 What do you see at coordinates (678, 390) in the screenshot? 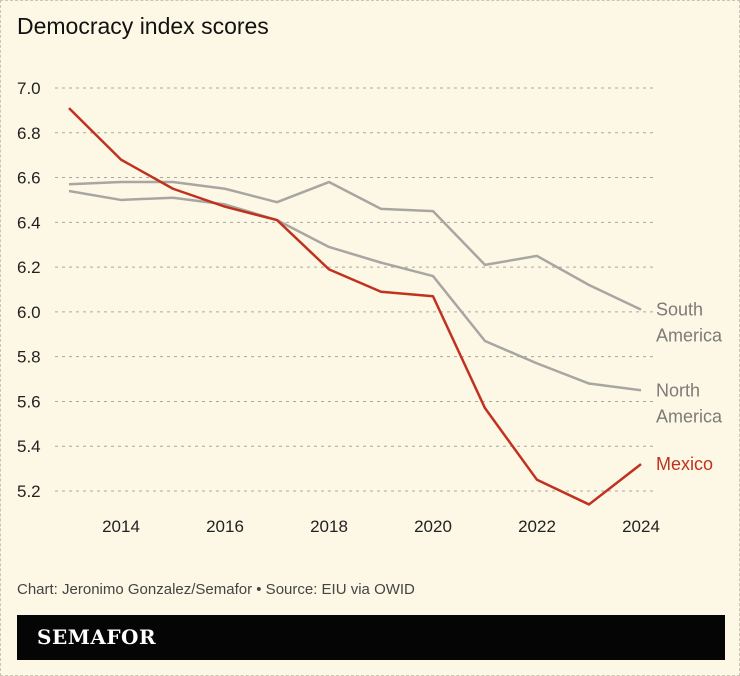
I see `series-label: North` at bounding box center [678, 390].